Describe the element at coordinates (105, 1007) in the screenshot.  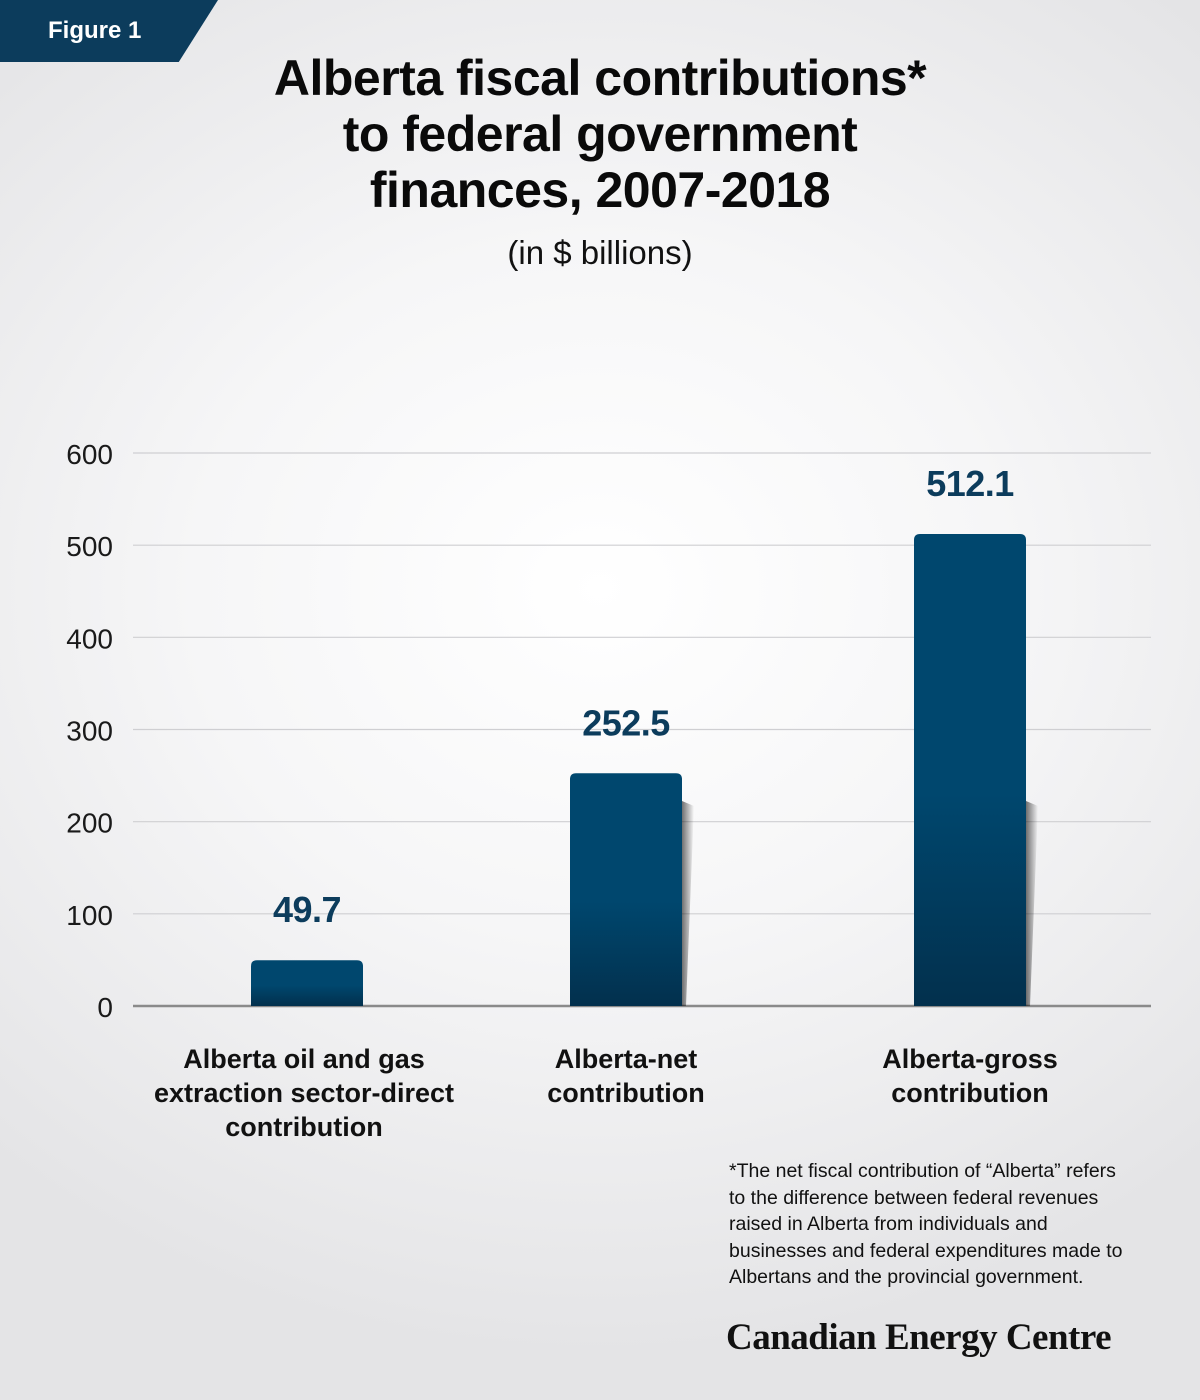
I see `y-tick-label: 0` at that location.